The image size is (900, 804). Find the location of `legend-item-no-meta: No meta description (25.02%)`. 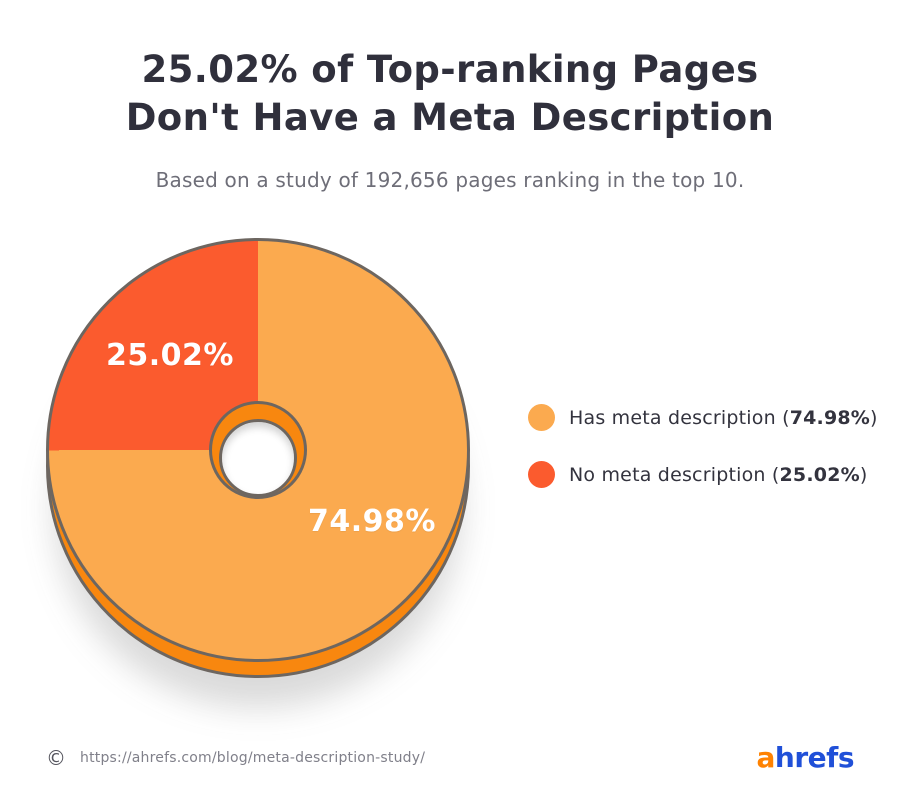

legend-item-no-meta: No meta description (25.02%) is located at coordinates (703, 474).